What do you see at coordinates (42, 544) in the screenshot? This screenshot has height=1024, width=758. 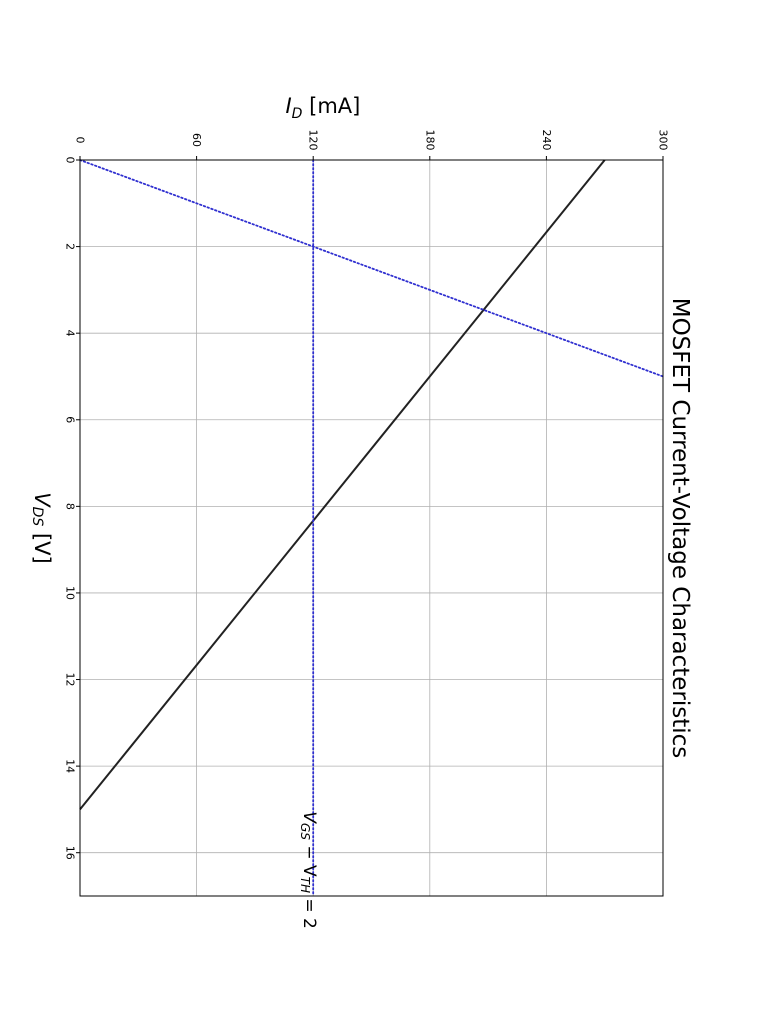 I see `x-axis-label-unit: [V]` at bounding box center [42, 544].